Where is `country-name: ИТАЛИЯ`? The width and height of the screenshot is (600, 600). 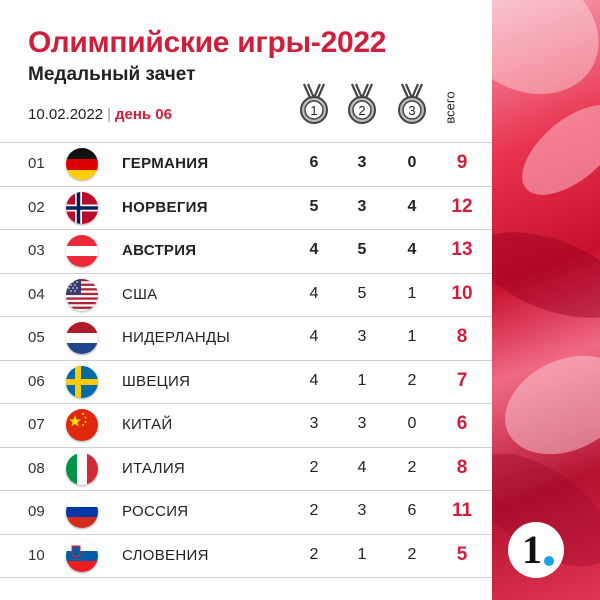 country-name: ИТАЛИЯ is located at coordinates (154, 468).